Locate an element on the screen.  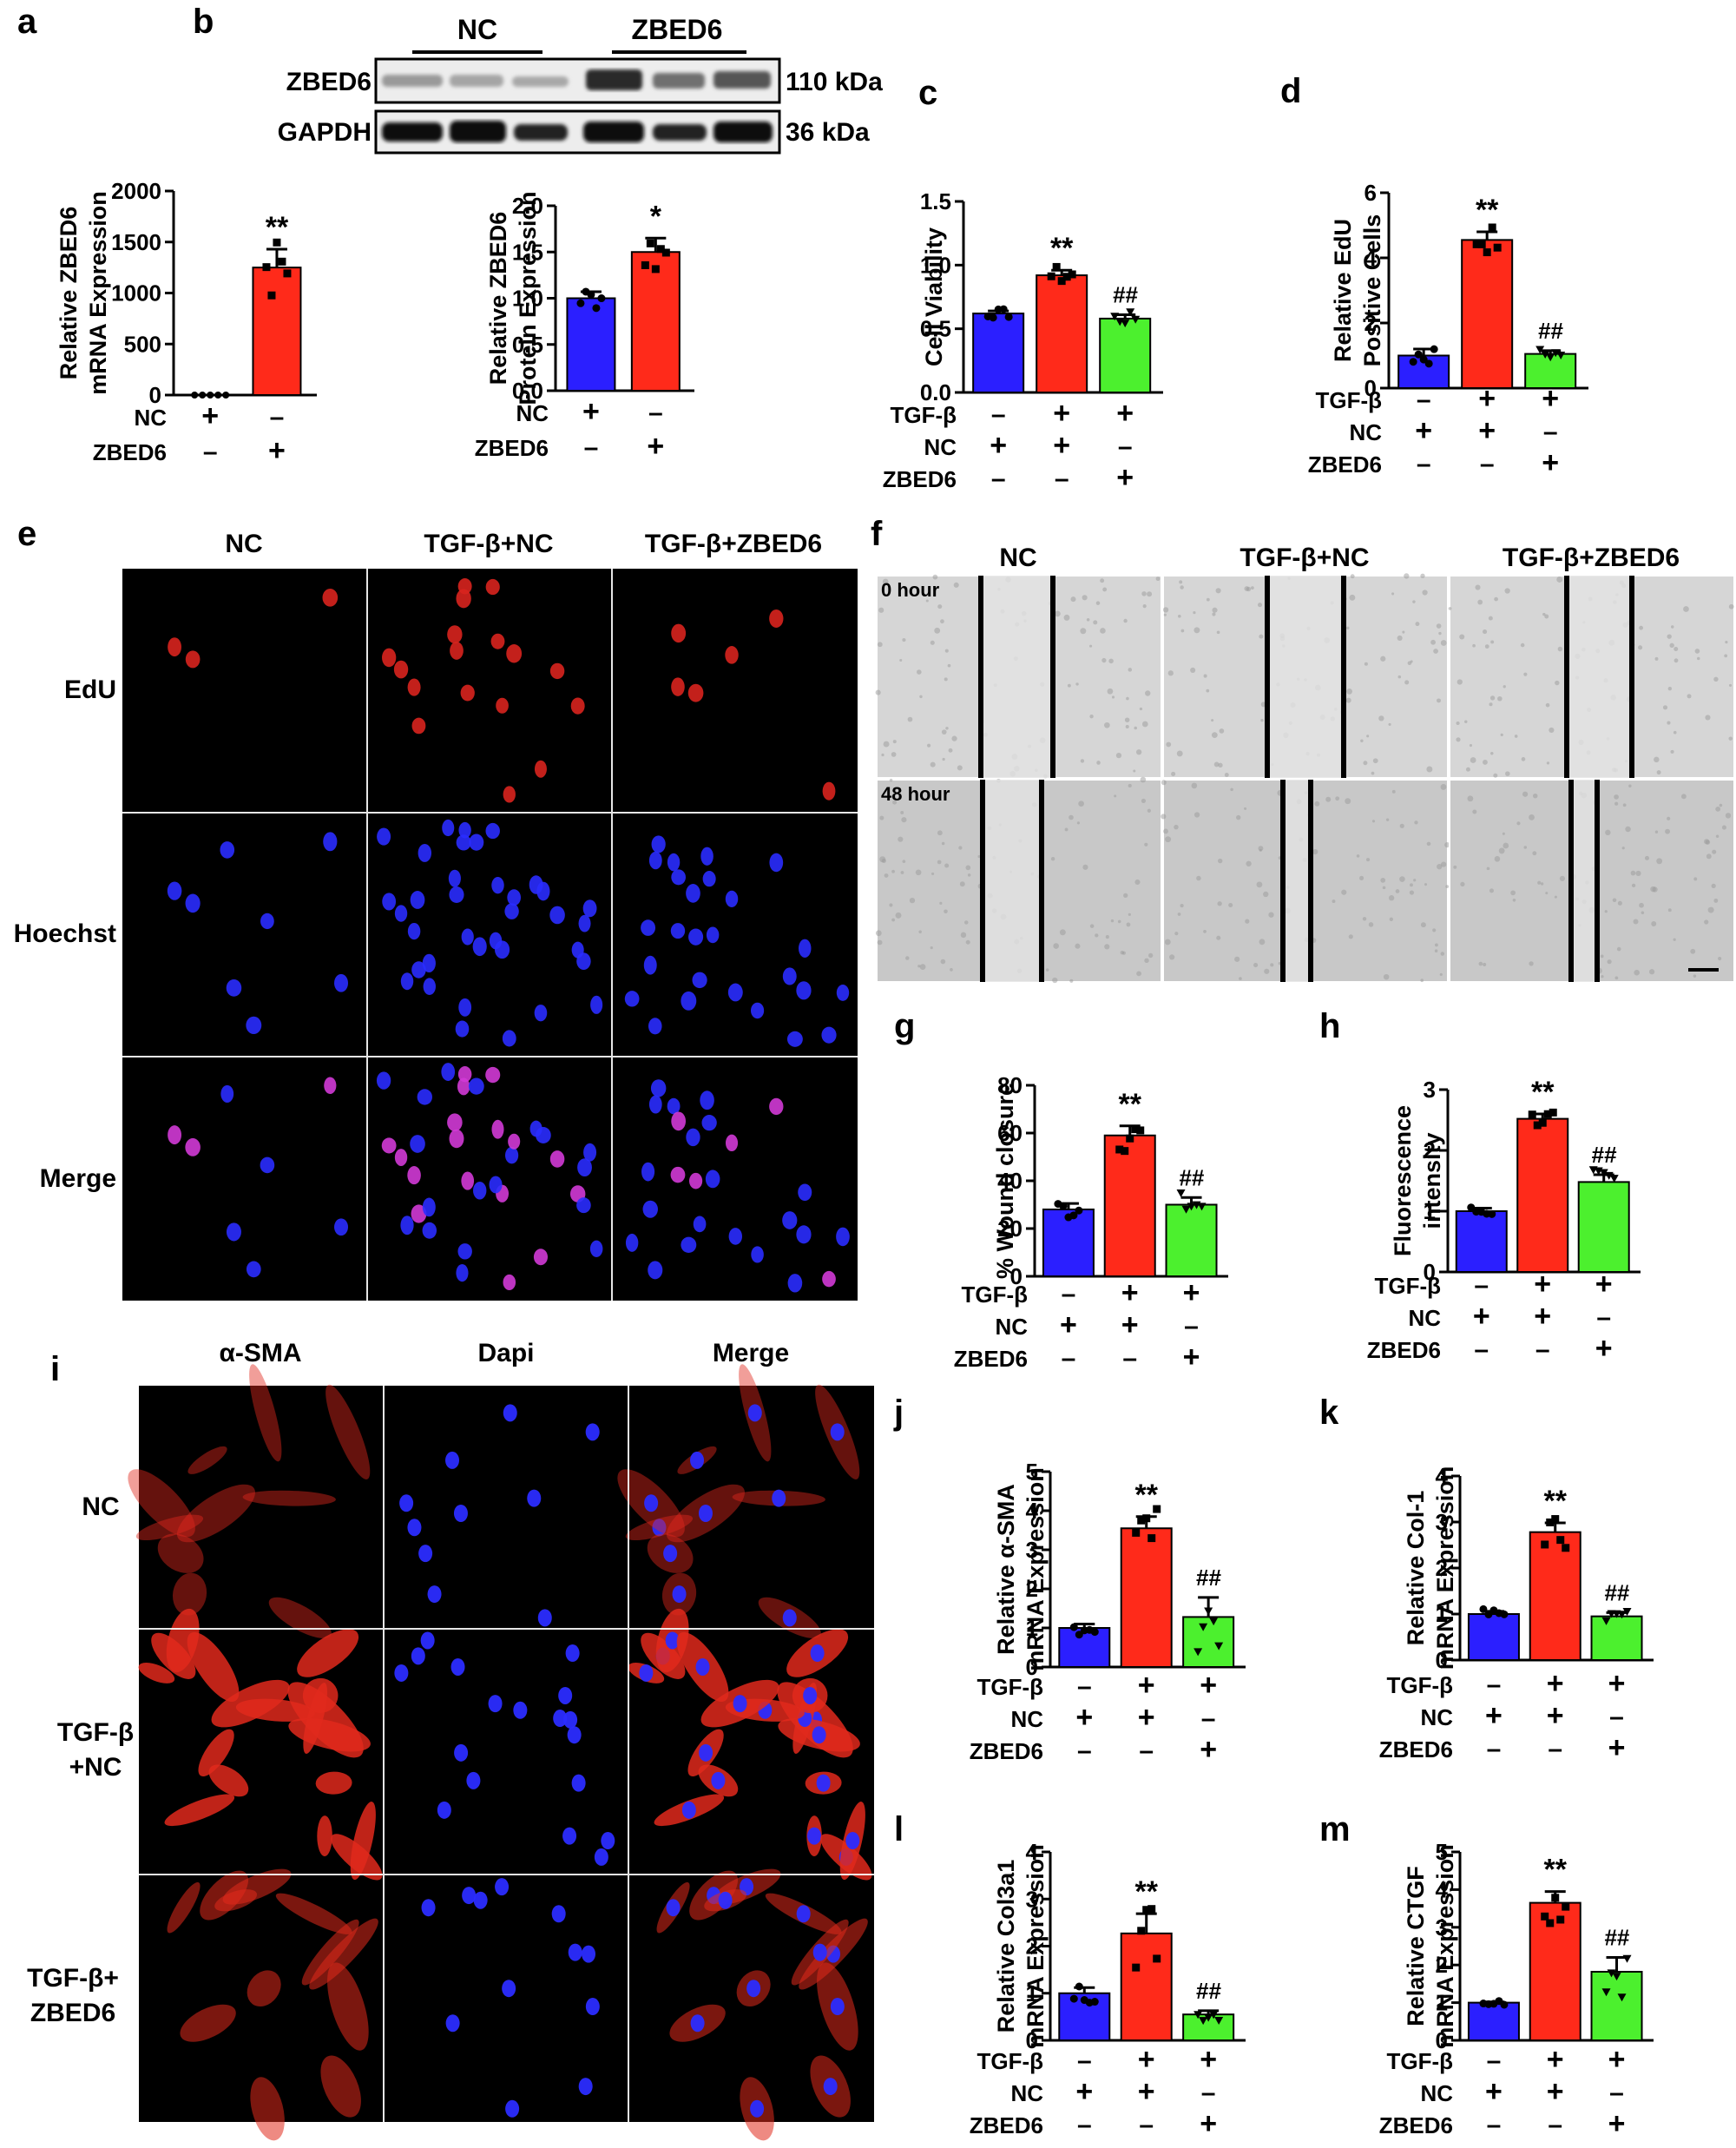
bar is located at coordinates (1208, 1642).